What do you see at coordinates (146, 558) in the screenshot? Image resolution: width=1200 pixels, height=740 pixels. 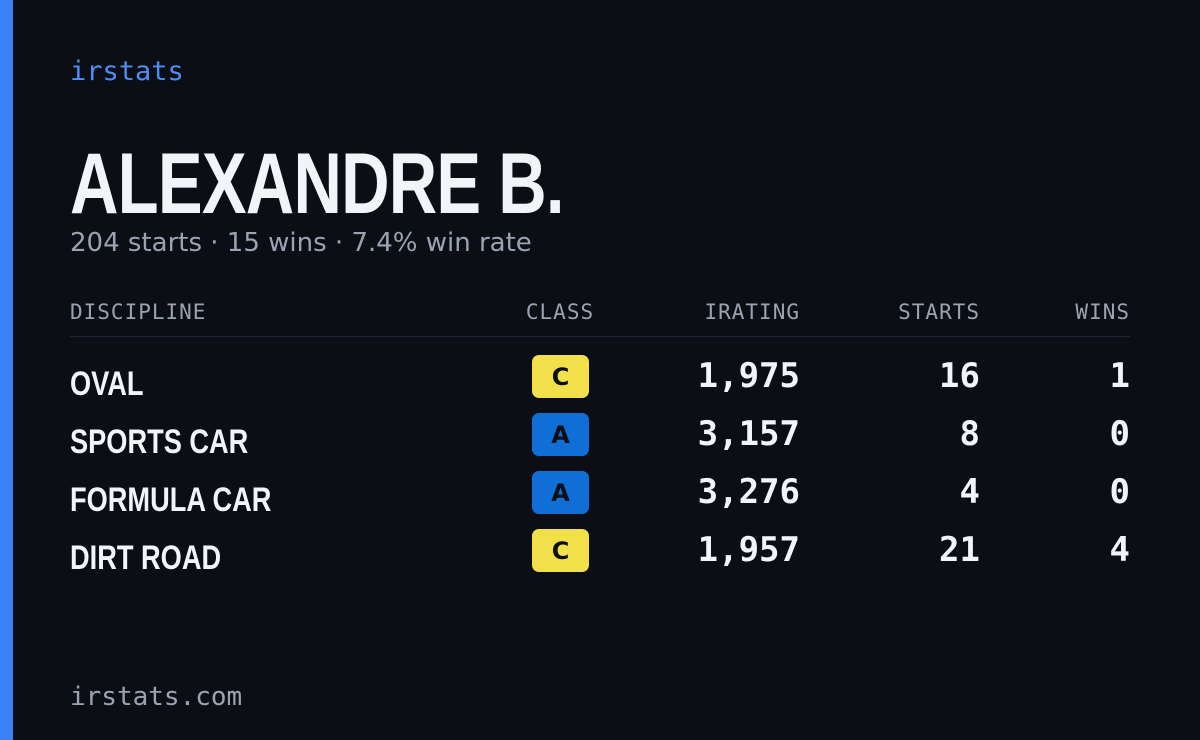 I see `discipline: DIRT ROAD` at bounding box center [146, 558].